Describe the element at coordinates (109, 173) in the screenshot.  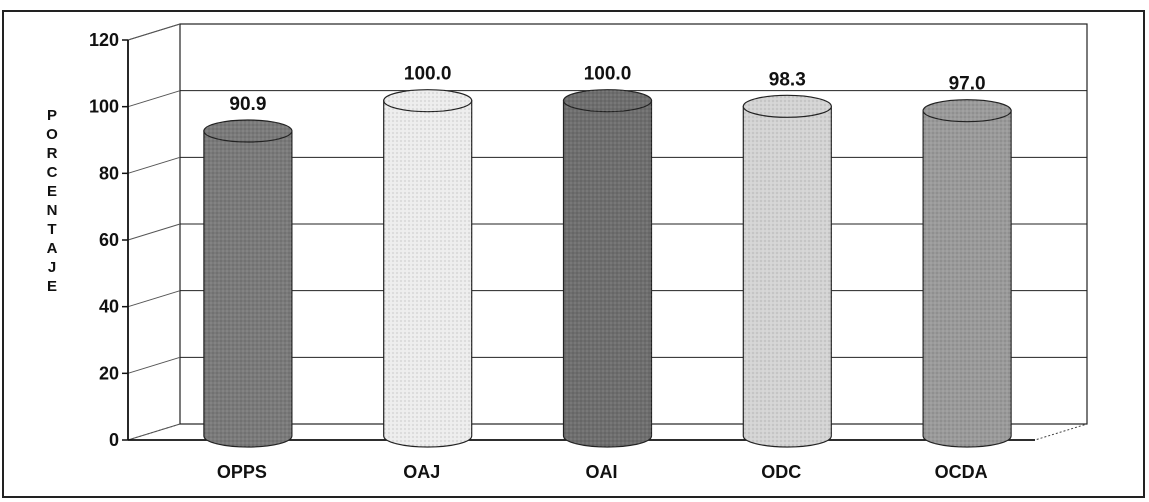
I see `y-tick-label: 80` at that location.